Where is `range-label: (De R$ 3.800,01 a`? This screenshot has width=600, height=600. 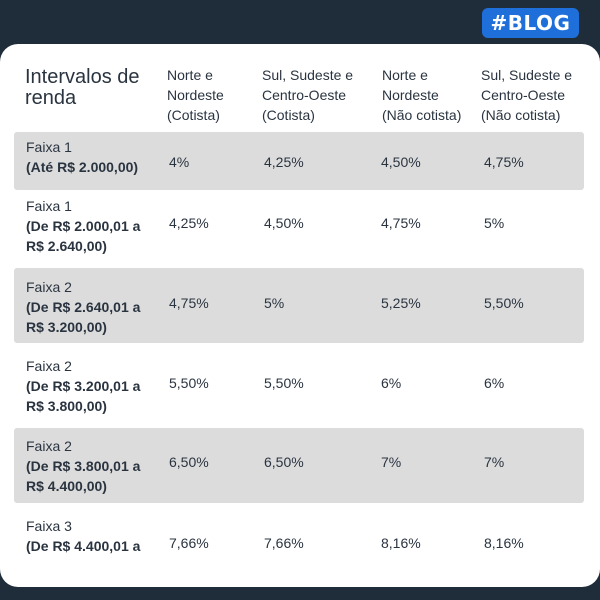 range-label: (De R$ 3.800,01 a is located at coordinates (83, 466).